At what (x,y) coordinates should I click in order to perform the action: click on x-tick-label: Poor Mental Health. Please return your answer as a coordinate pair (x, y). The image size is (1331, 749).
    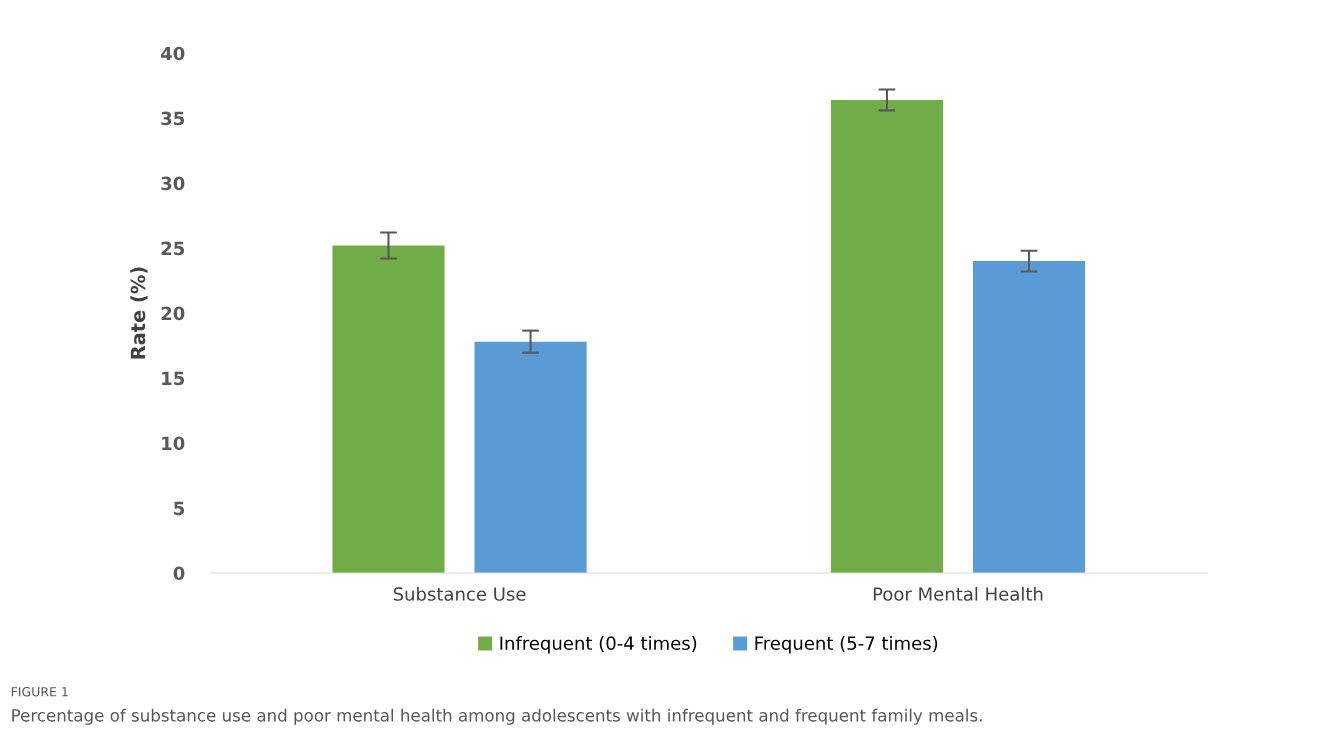
    Looking at the image, I should click on (958, 593).